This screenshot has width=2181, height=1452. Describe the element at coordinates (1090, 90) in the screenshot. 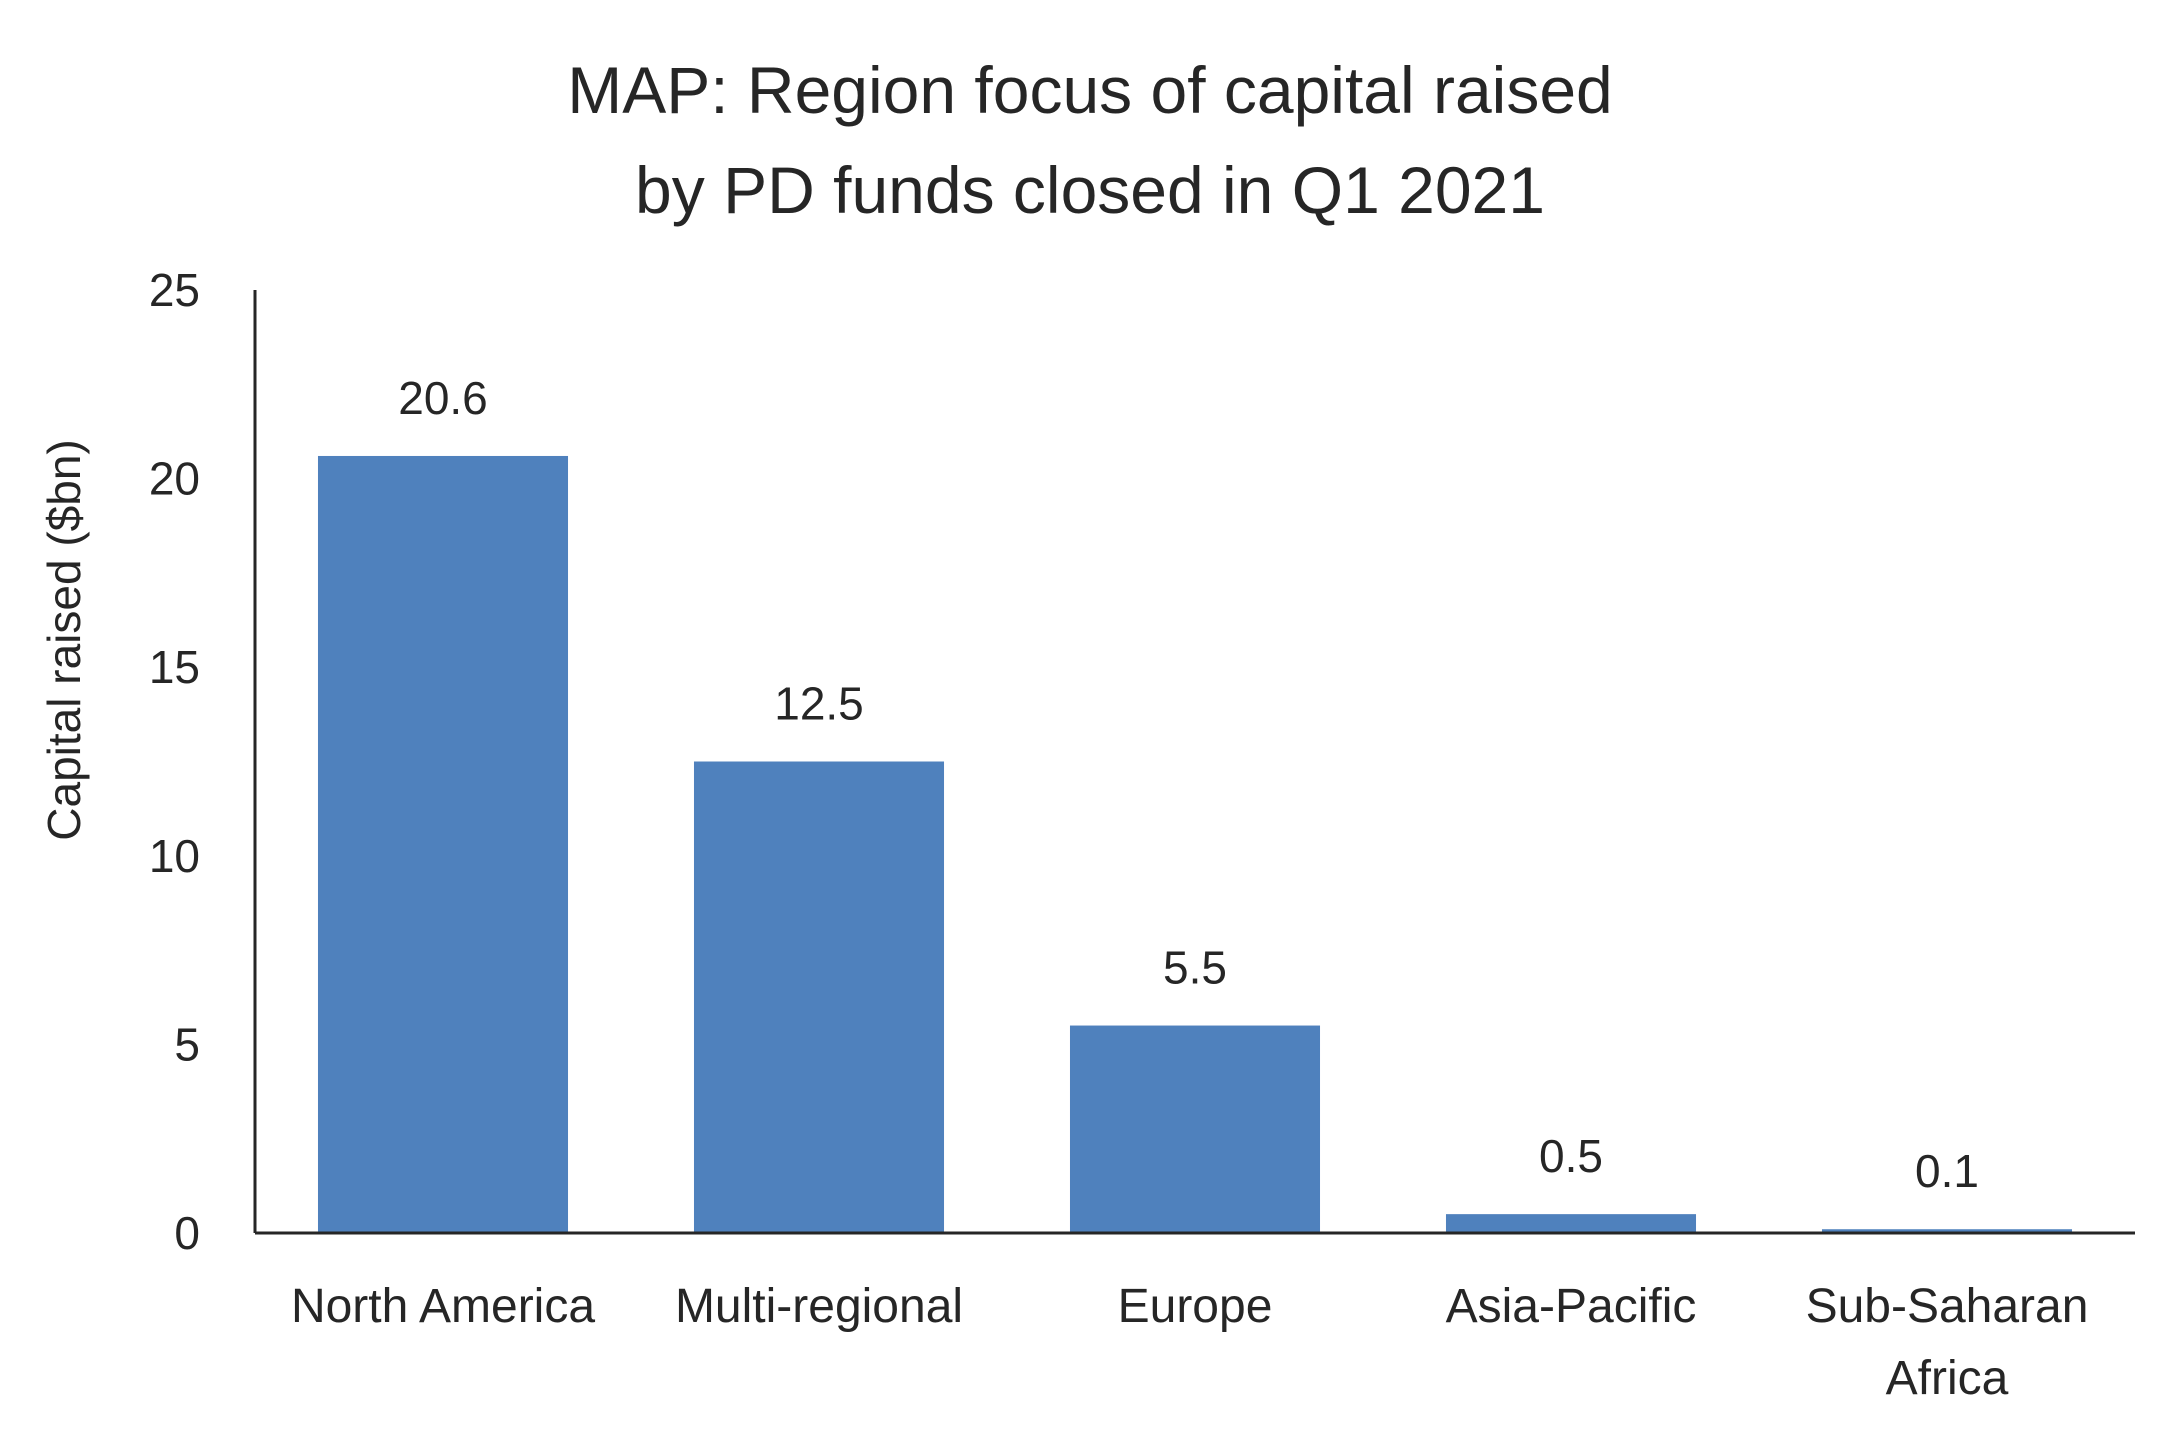

I see `chart-title-line: MAP: Region focus of capital raised` at that location.